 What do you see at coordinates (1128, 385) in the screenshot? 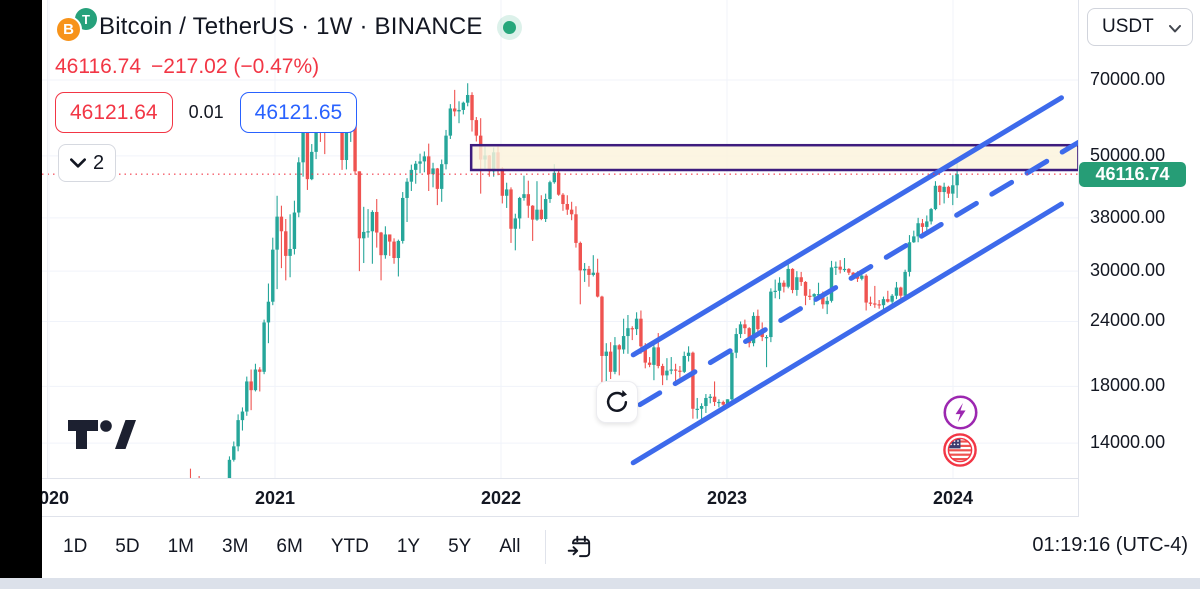
I see `price-tick-label: 18000.00` at bounding box center [1128, 385].